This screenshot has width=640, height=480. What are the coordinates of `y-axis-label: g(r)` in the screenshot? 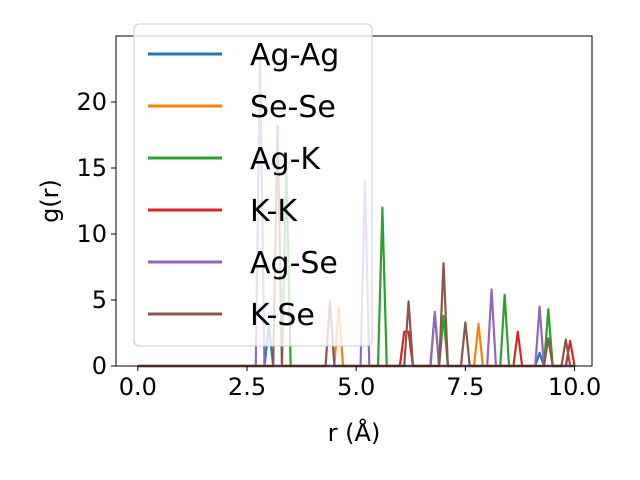 It's located at (50, 201).